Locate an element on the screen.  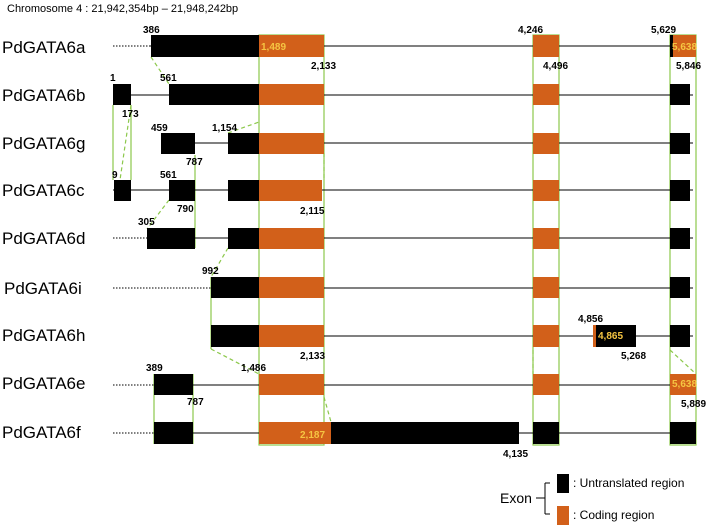
gene-label-PdGATA6c: PdGATA6c is located at coordinates (43, 190).